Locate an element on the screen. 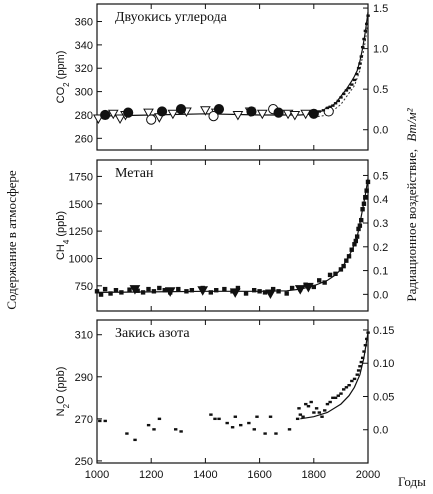  y2-tick-label: 0.3 is located at coordinates (380, 224).